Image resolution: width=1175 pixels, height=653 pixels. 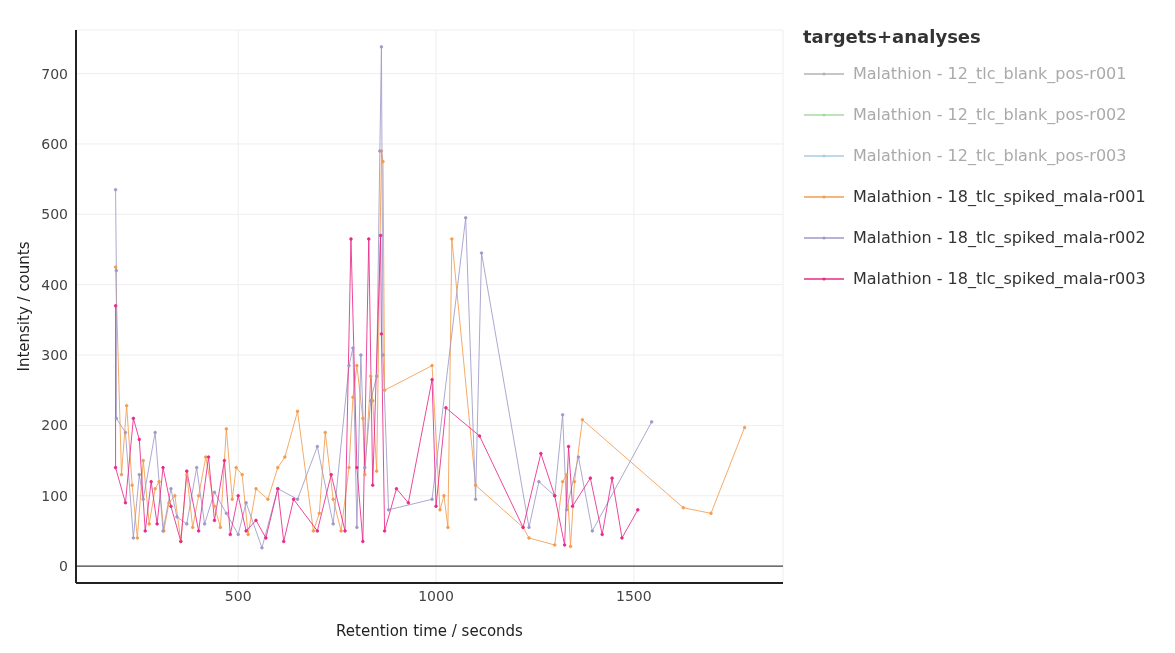 I want to click on y-tick-label: 100, so click(x=54, y=495).